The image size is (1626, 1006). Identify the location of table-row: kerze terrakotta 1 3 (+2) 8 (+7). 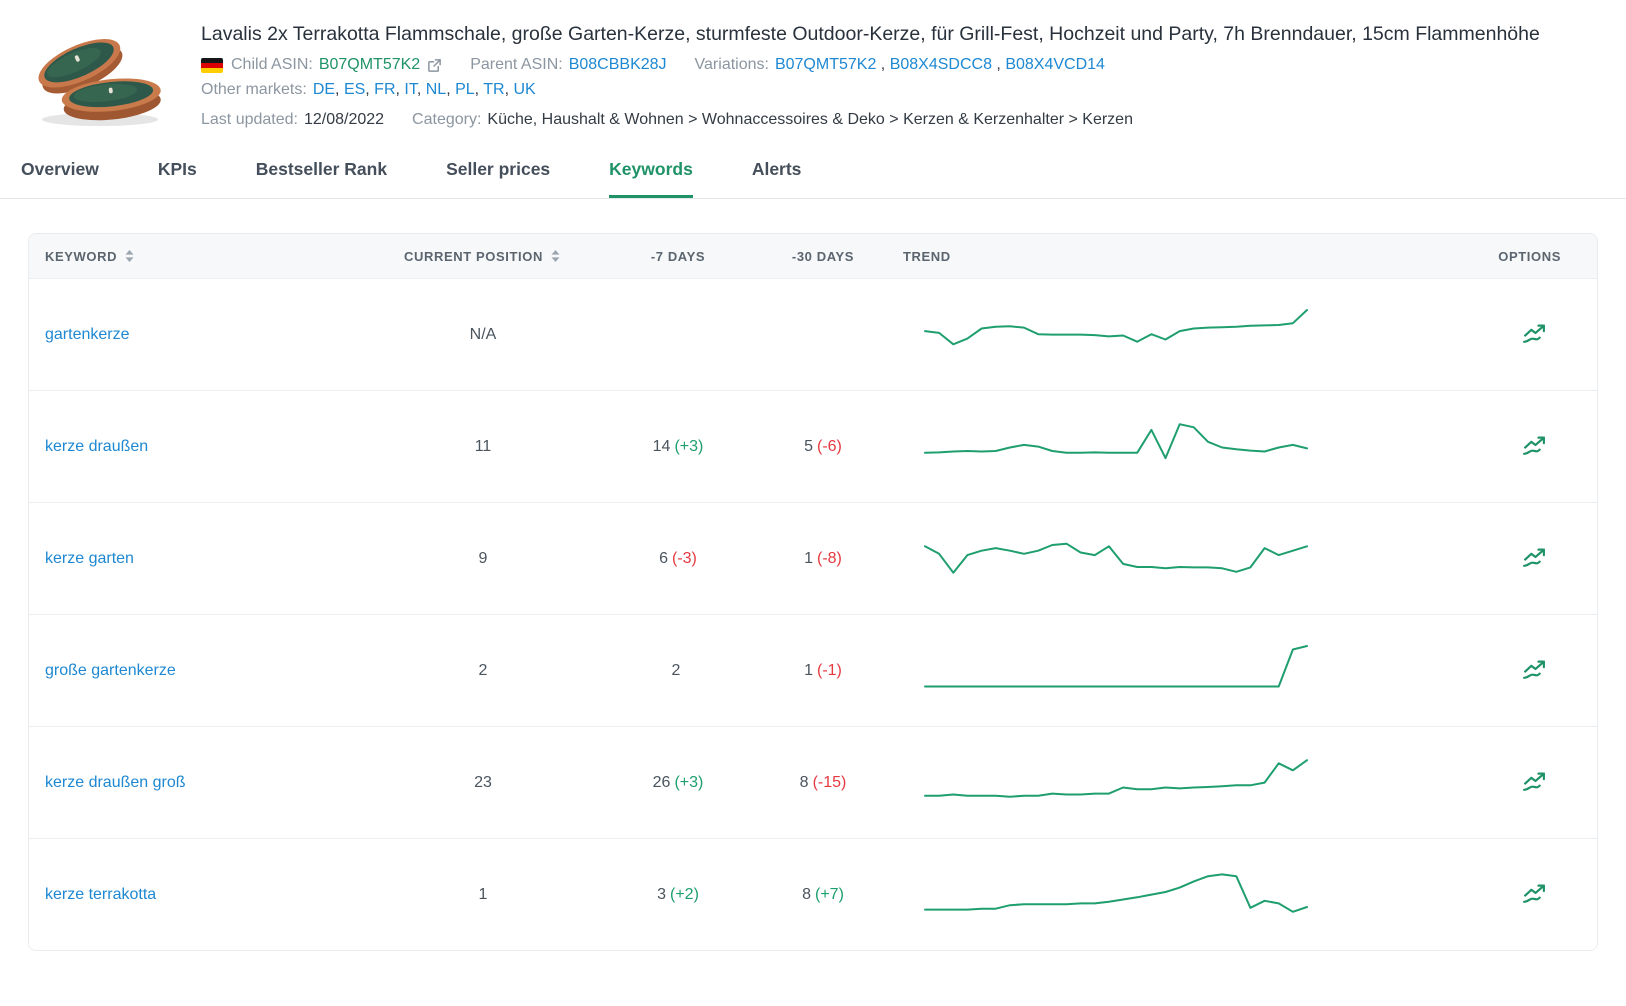
(813, 894).